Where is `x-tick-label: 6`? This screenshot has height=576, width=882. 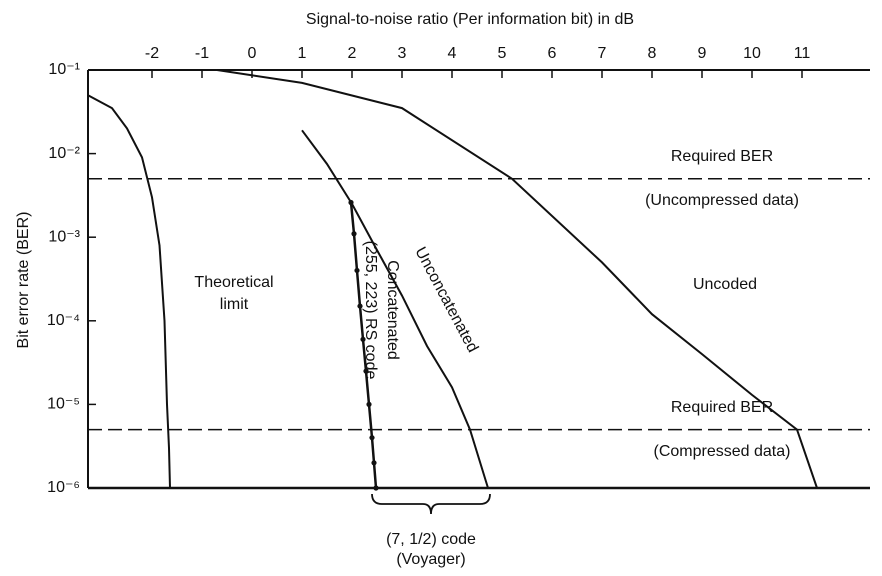
x-tick-label: 6 is located at coordinates (552, 53).